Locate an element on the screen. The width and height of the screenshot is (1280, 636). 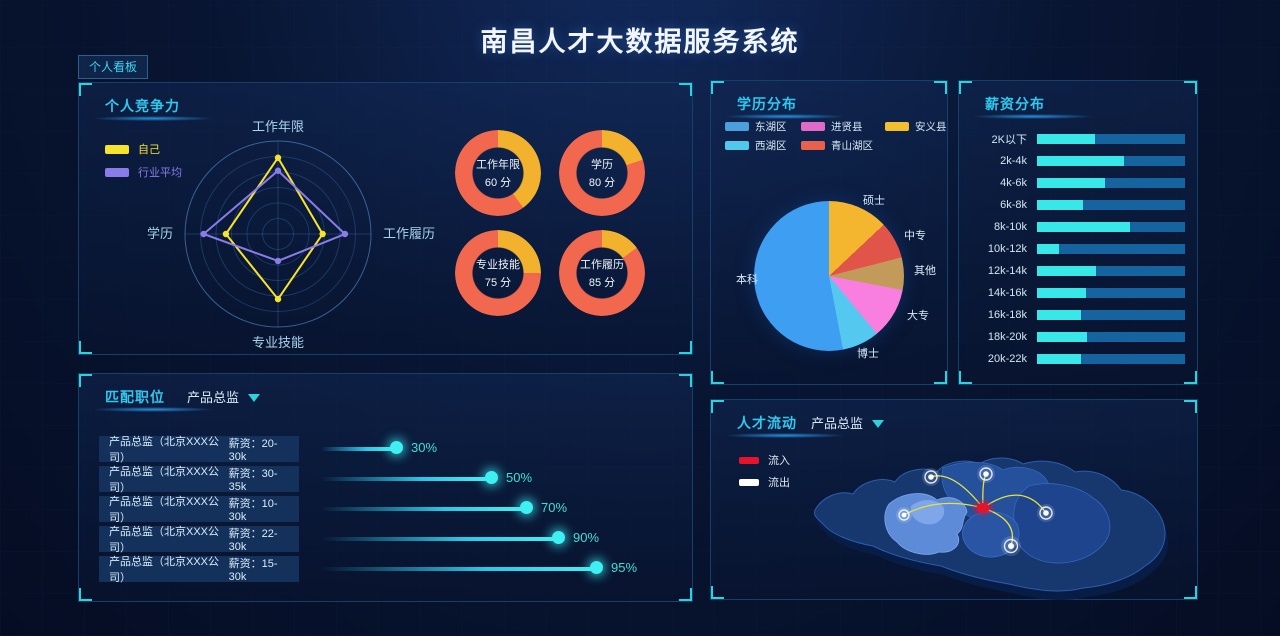
salary-bar-label: 8k-10k is located at coordinates (1010, 227).